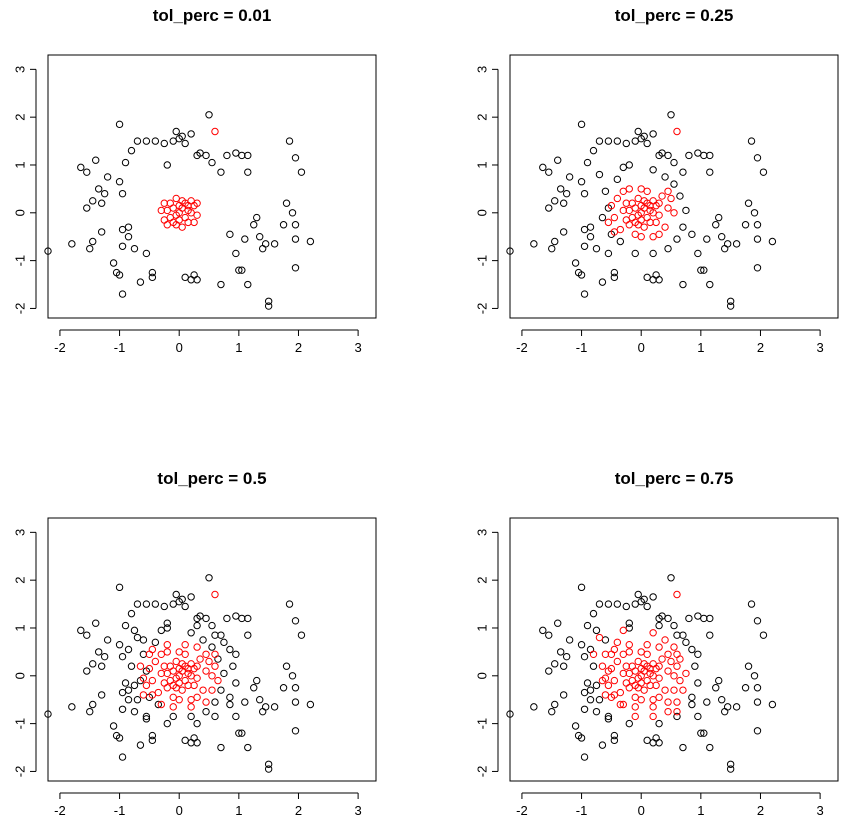  What do you see at coordinates (482, 69) in the screenshot?
I see `y-tick-label: 3` at bounding box center [482, 69].